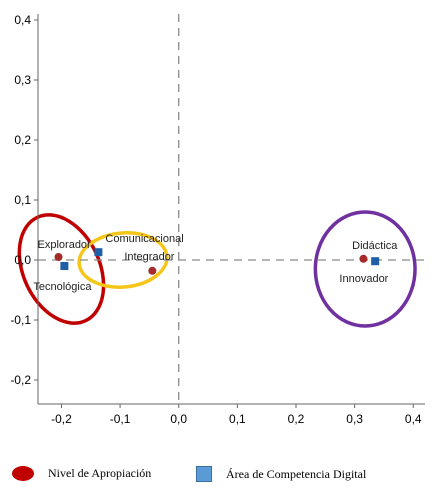 The height and width of the screenshot is (497, 443). Describe the element at coordinates (22, 140) in the screenshot. I see `y-tick-label: 0,2` at that location.